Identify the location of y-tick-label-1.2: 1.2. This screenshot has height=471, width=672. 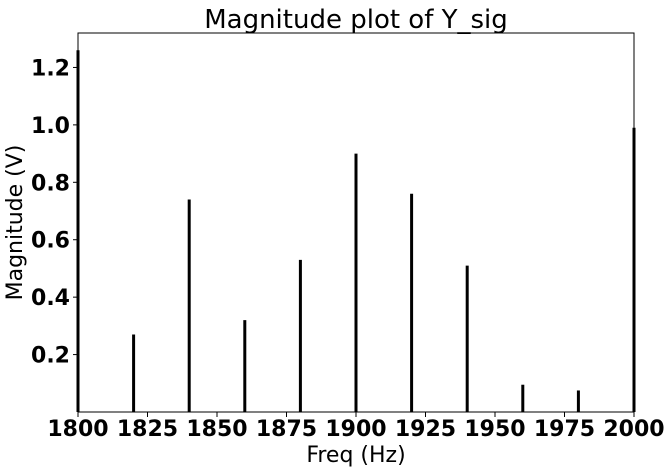
(50, 68).